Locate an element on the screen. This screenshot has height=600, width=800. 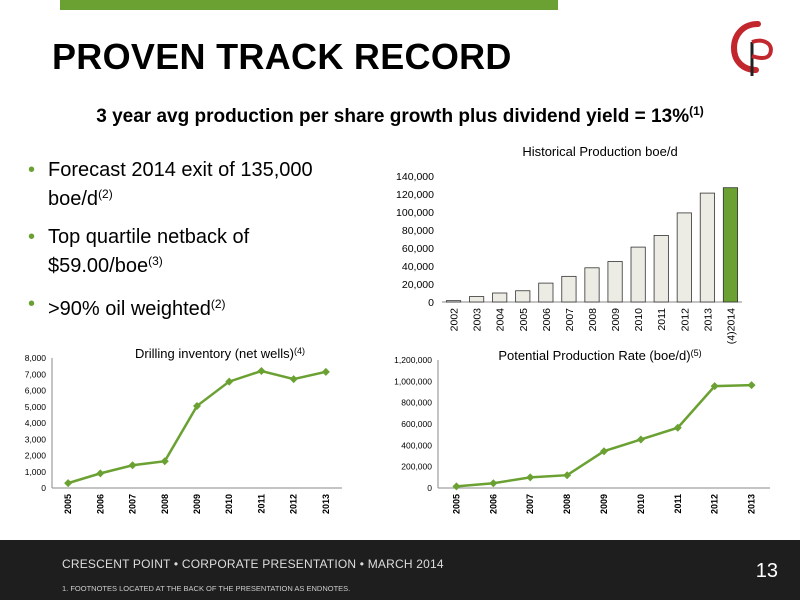
bullet-item: • Top quartile netback of $59.00/boe(3) is located at coordinates (184, 251).